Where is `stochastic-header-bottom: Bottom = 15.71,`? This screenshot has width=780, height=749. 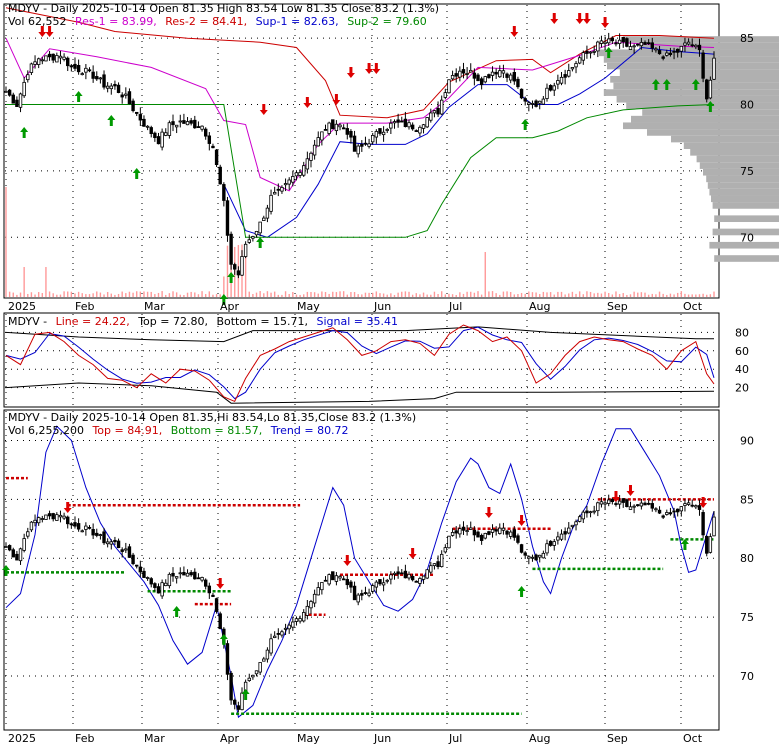
stochastic-header-bottom: Bottom = 15.71, is located at coordinates (262, 321).